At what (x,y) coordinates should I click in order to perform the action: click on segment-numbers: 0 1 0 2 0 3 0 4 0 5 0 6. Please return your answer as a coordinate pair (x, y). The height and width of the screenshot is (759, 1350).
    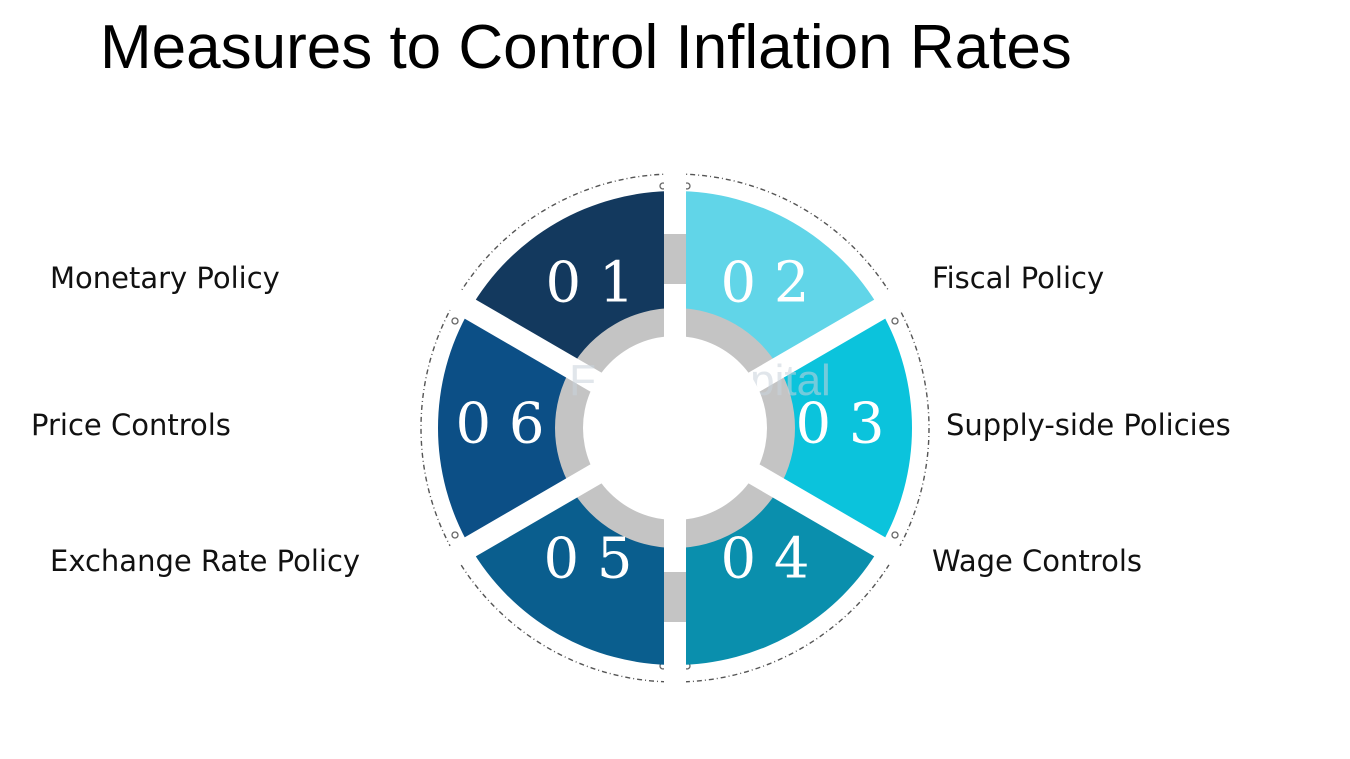
    Looking at the image, I should click on (669, 421).